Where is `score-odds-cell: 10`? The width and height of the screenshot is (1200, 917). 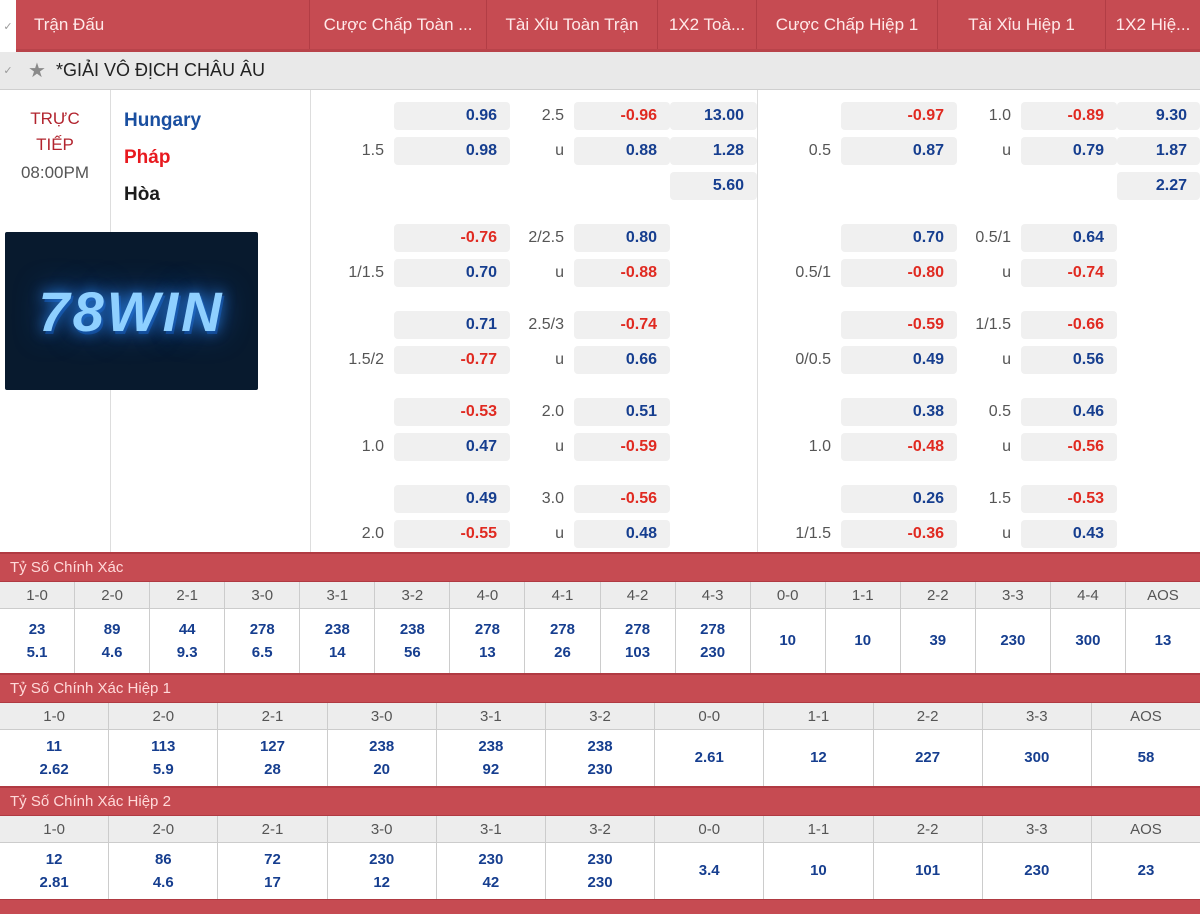
score-odds-cell: 10 is located at coordinates (787, 641).